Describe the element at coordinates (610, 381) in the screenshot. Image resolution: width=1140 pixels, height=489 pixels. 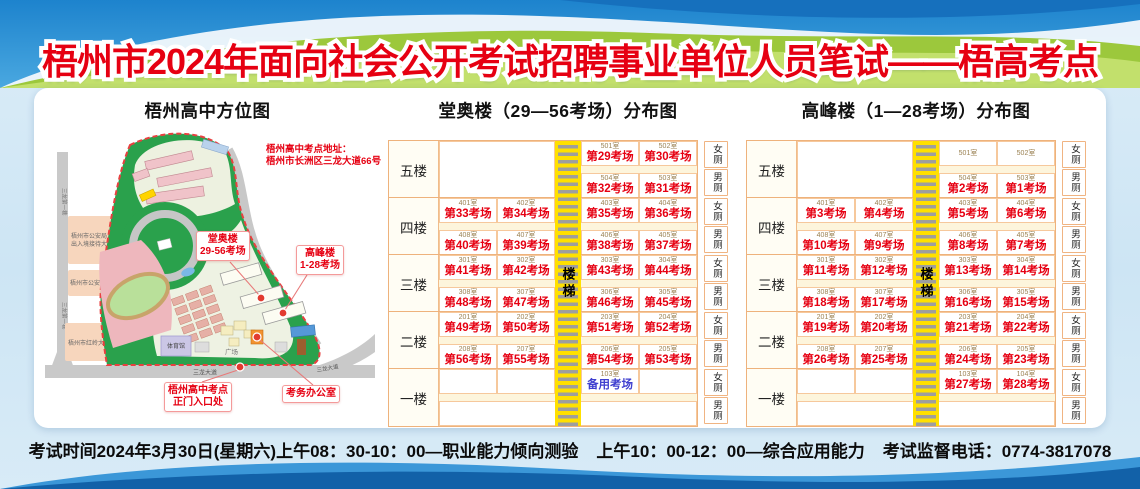
I see `room-cell: 103室 备用考场` at that location.